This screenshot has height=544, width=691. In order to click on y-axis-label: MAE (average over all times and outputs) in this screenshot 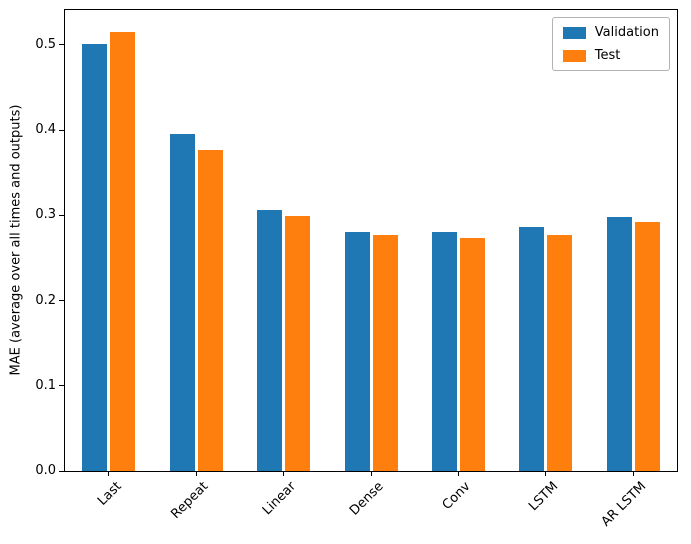, I will do `click(16, 240)`.